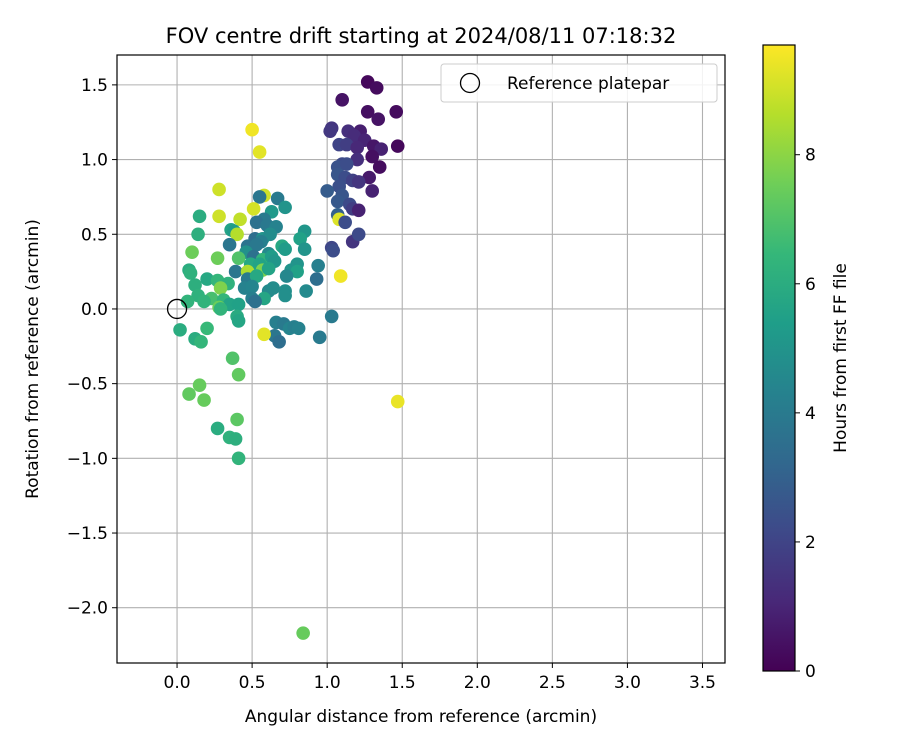 The height and width of the screenshot is (755, 900). Describe the element at coordinates (421, 717) in the screenshot. I see `x-axis-label: Angular distance from reference (arcmin)` at that location.